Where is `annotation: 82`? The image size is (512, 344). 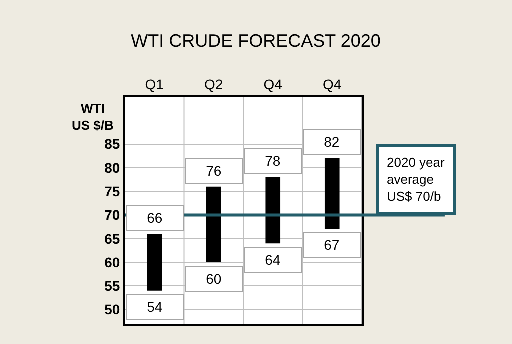
annotation: 82 is located at coordinates (332, 142).